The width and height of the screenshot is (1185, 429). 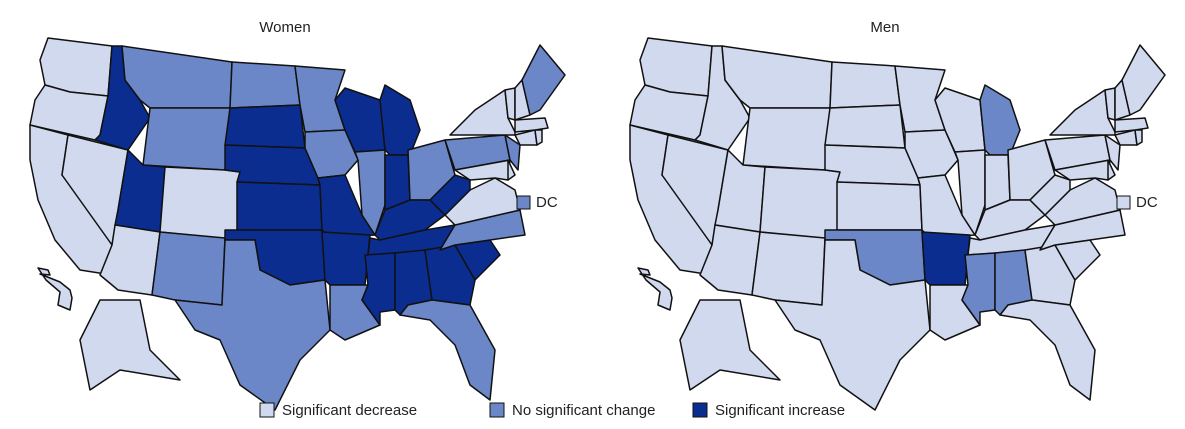 I want to click on legend-label: Significant decrease, so click(x=349, y=410).